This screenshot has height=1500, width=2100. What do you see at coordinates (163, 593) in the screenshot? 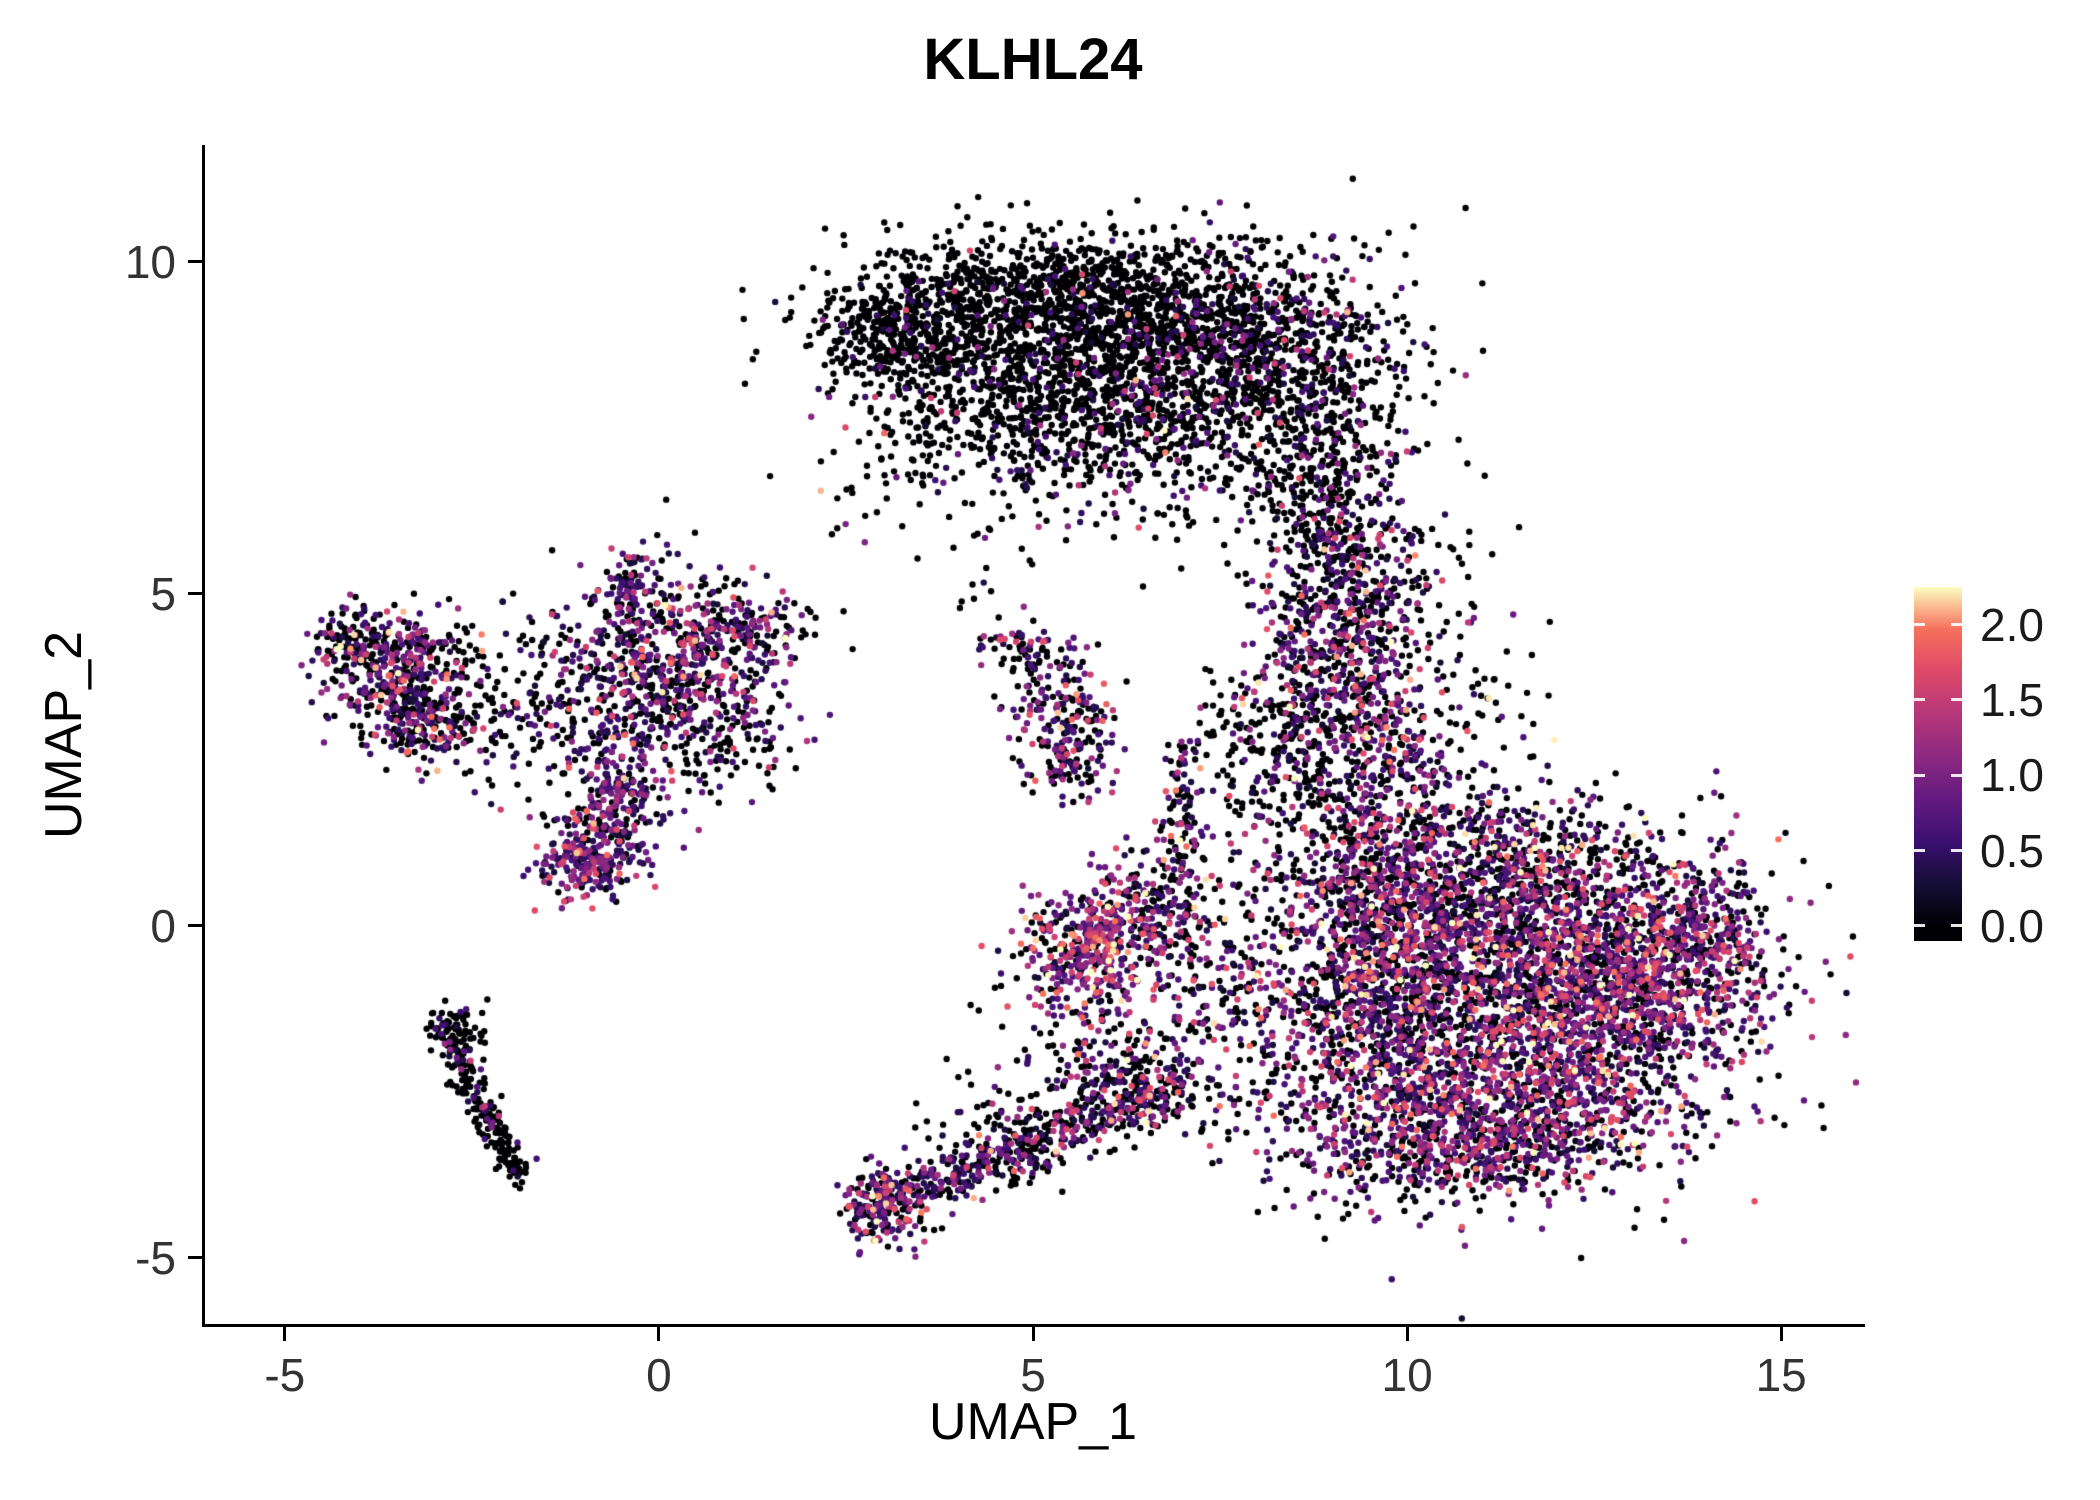
I see `y-tick-label: 5` at bounding box center [163, 593].